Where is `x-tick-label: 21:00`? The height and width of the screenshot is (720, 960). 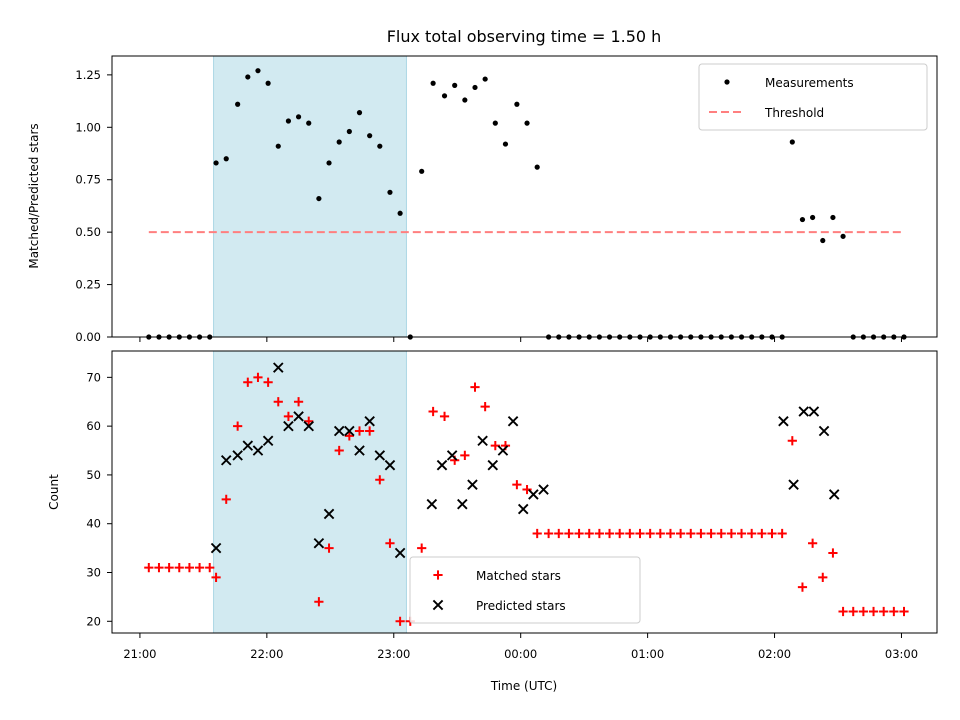 x-tick-label: 21:00 is located at coordinates (139, 654).